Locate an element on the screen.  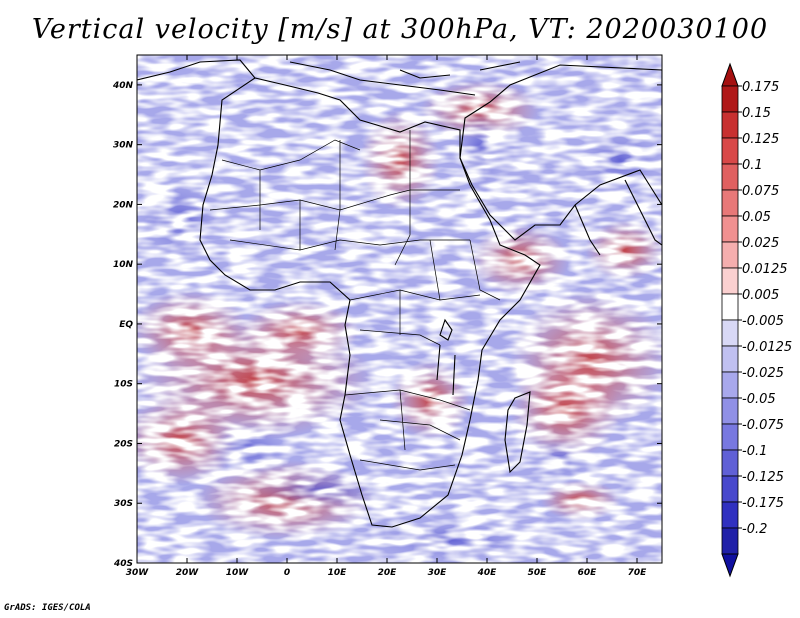
lon-label: 40E is located at coordinates (487, 573).